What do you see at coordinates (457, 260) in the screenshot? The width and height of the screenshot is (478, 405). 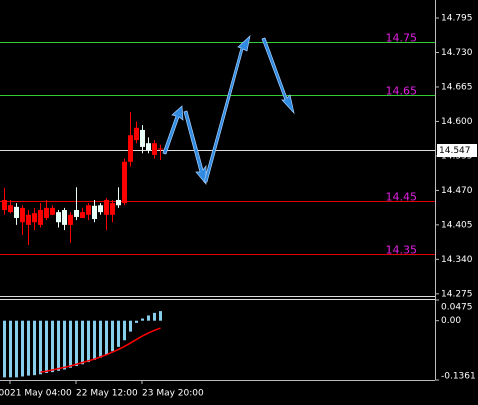 I see `y-tick-label: 14.340` at bounding box center [457, 260].